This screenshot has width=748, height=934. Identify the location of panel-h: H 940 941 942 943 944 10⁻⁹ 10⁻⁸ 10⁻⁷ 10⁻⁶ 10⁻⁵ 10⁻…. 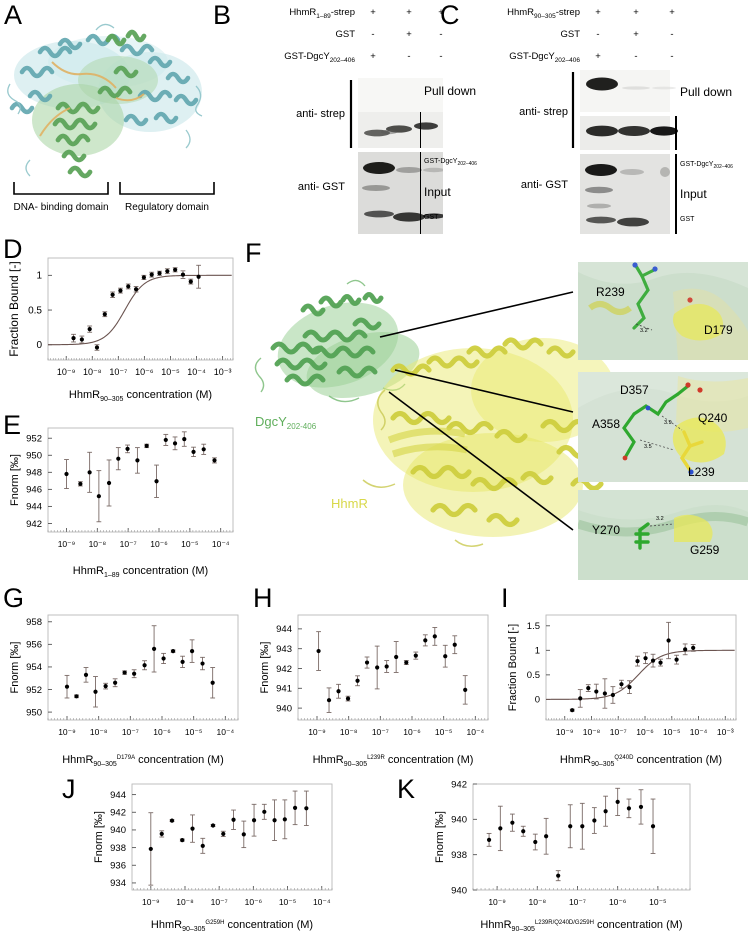
(375, 677).